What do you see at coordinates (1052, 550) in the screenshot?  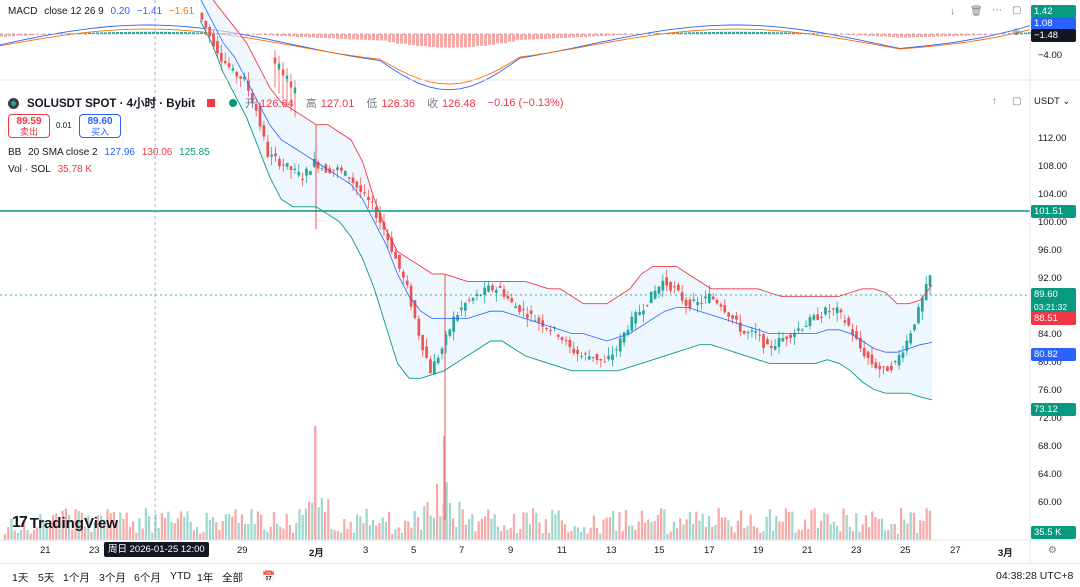 I see `settings-icon: ⚙` at bounding box center [1052, 550].